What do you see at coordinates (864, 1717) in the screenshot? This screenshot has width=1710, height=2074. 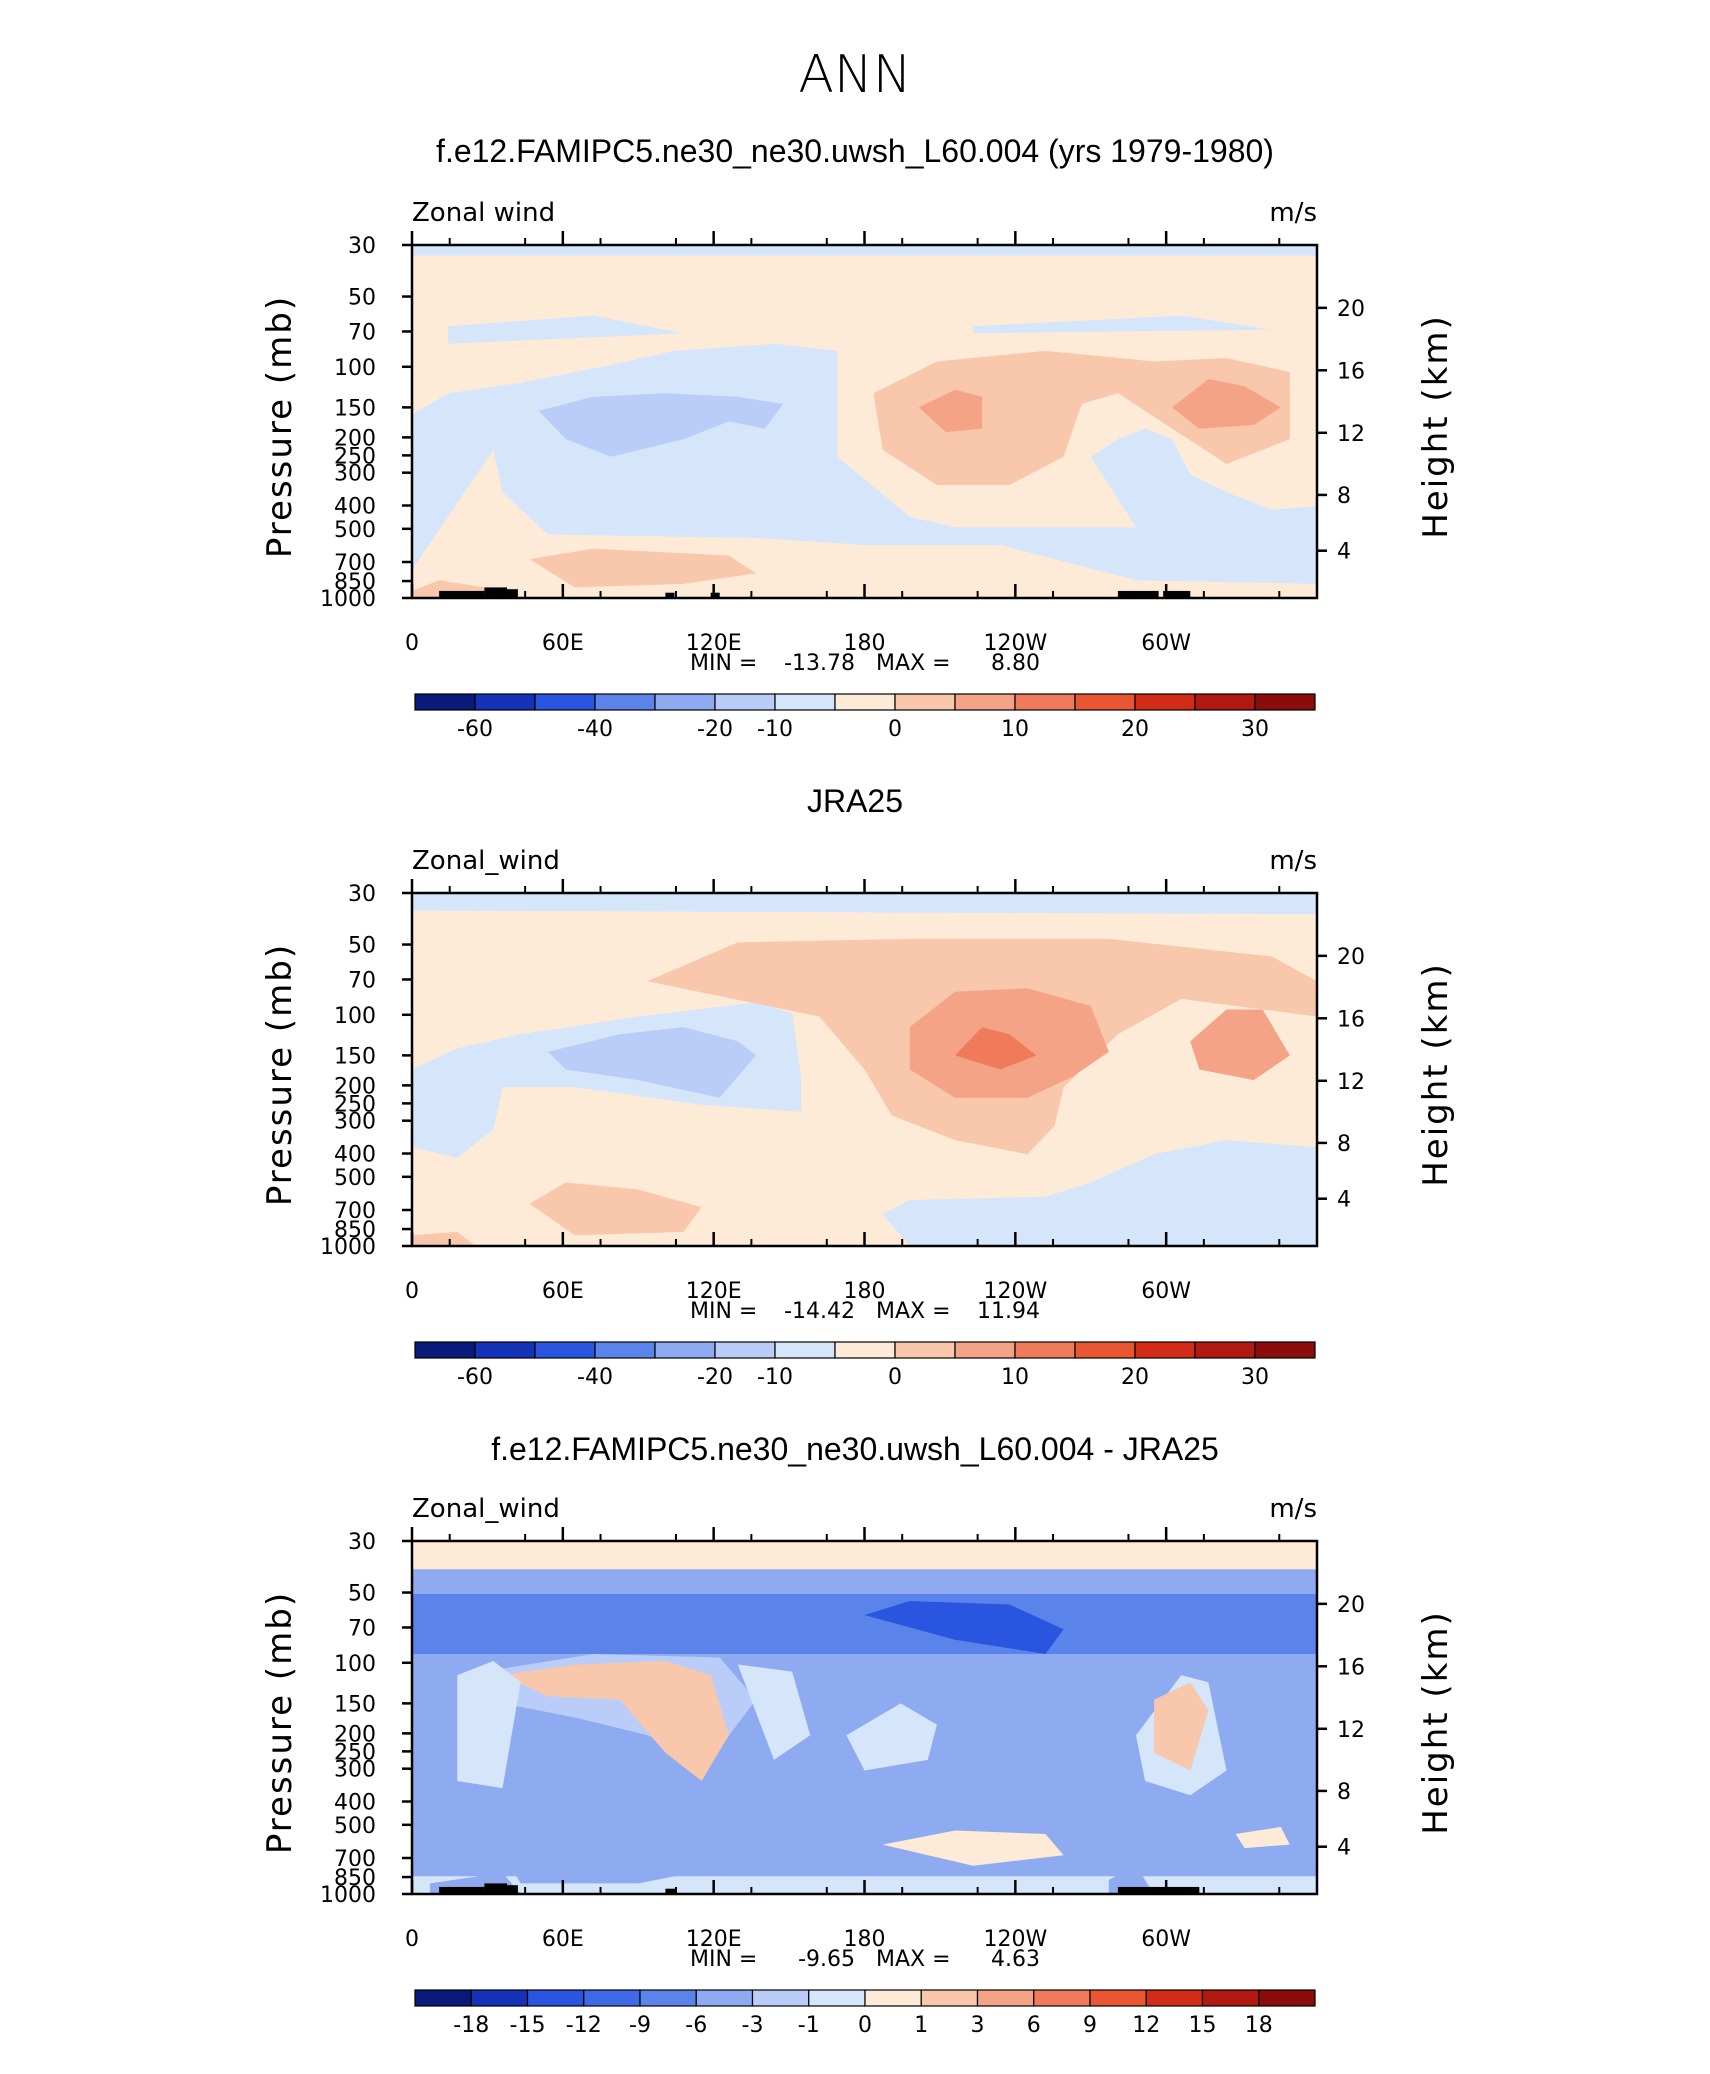 I see `contour-regions` at bounding box center [864, 1717].